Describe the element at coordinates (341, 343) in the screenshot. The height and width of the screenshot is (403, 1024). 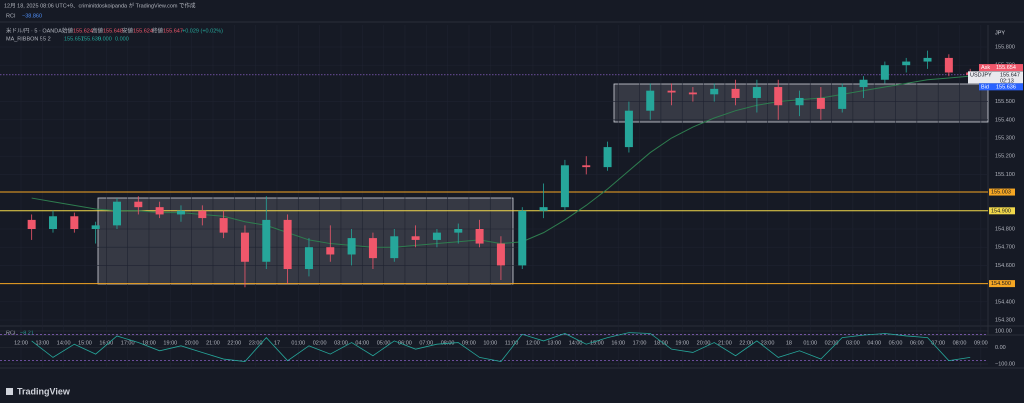
I see `x-tick-label: 03:00` at that location.